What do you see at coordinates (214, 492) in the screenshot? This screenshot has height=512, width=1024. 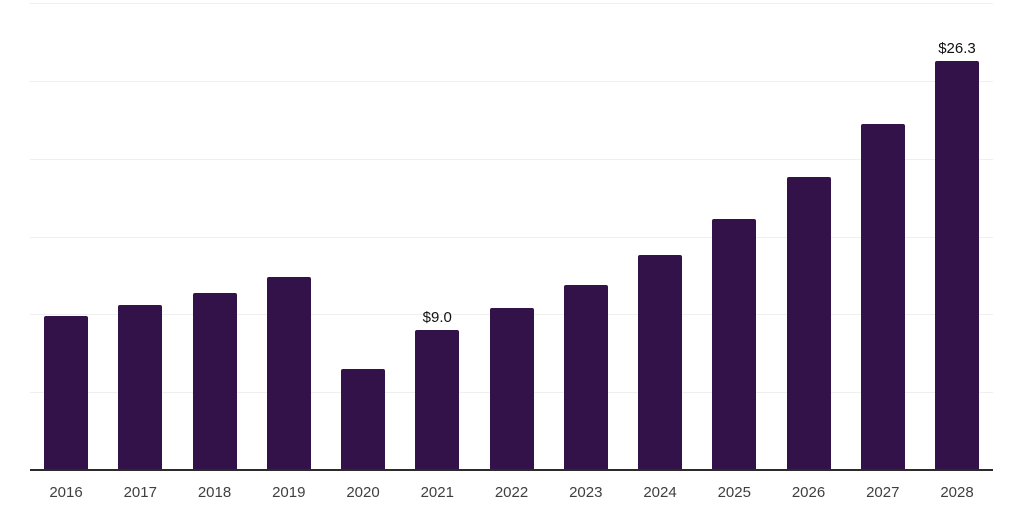 I see `x-tick-label: 2018` at bounding box center [214, 492].